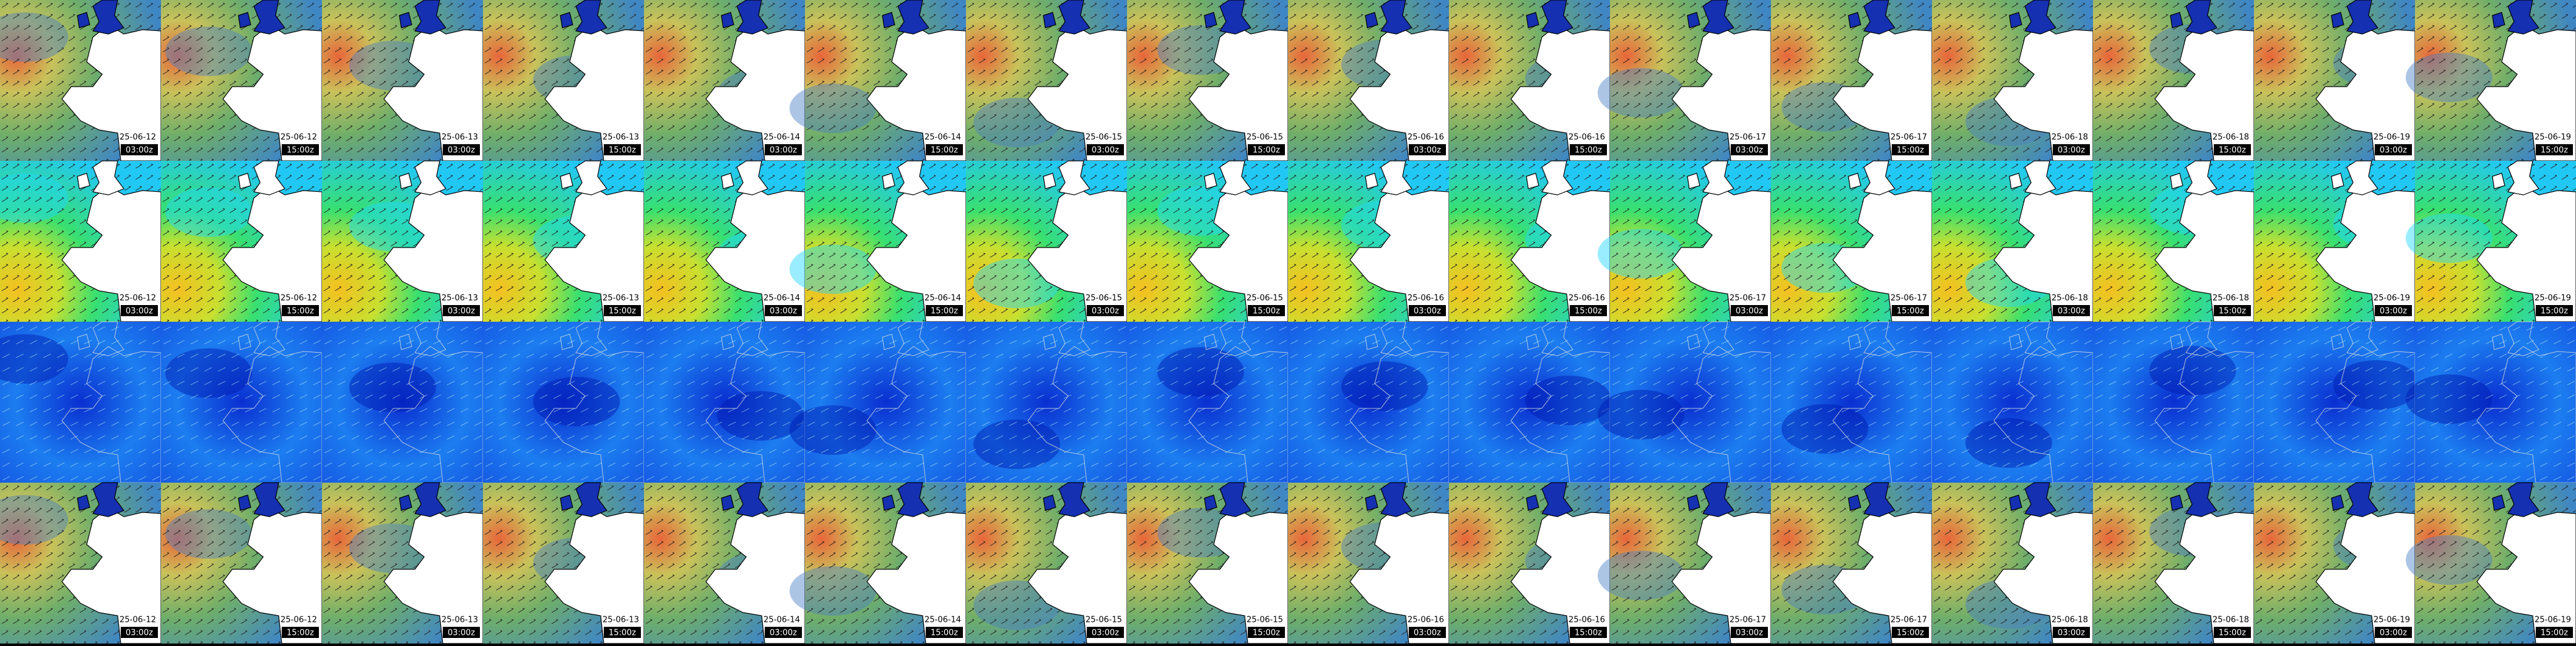 The height and width of the screenshot is (646, 2576). What do you see at coordinates (1748, 137) in the screenshot?
I see `frame-date: 25-06-17` at bounding box center [1748, 137].